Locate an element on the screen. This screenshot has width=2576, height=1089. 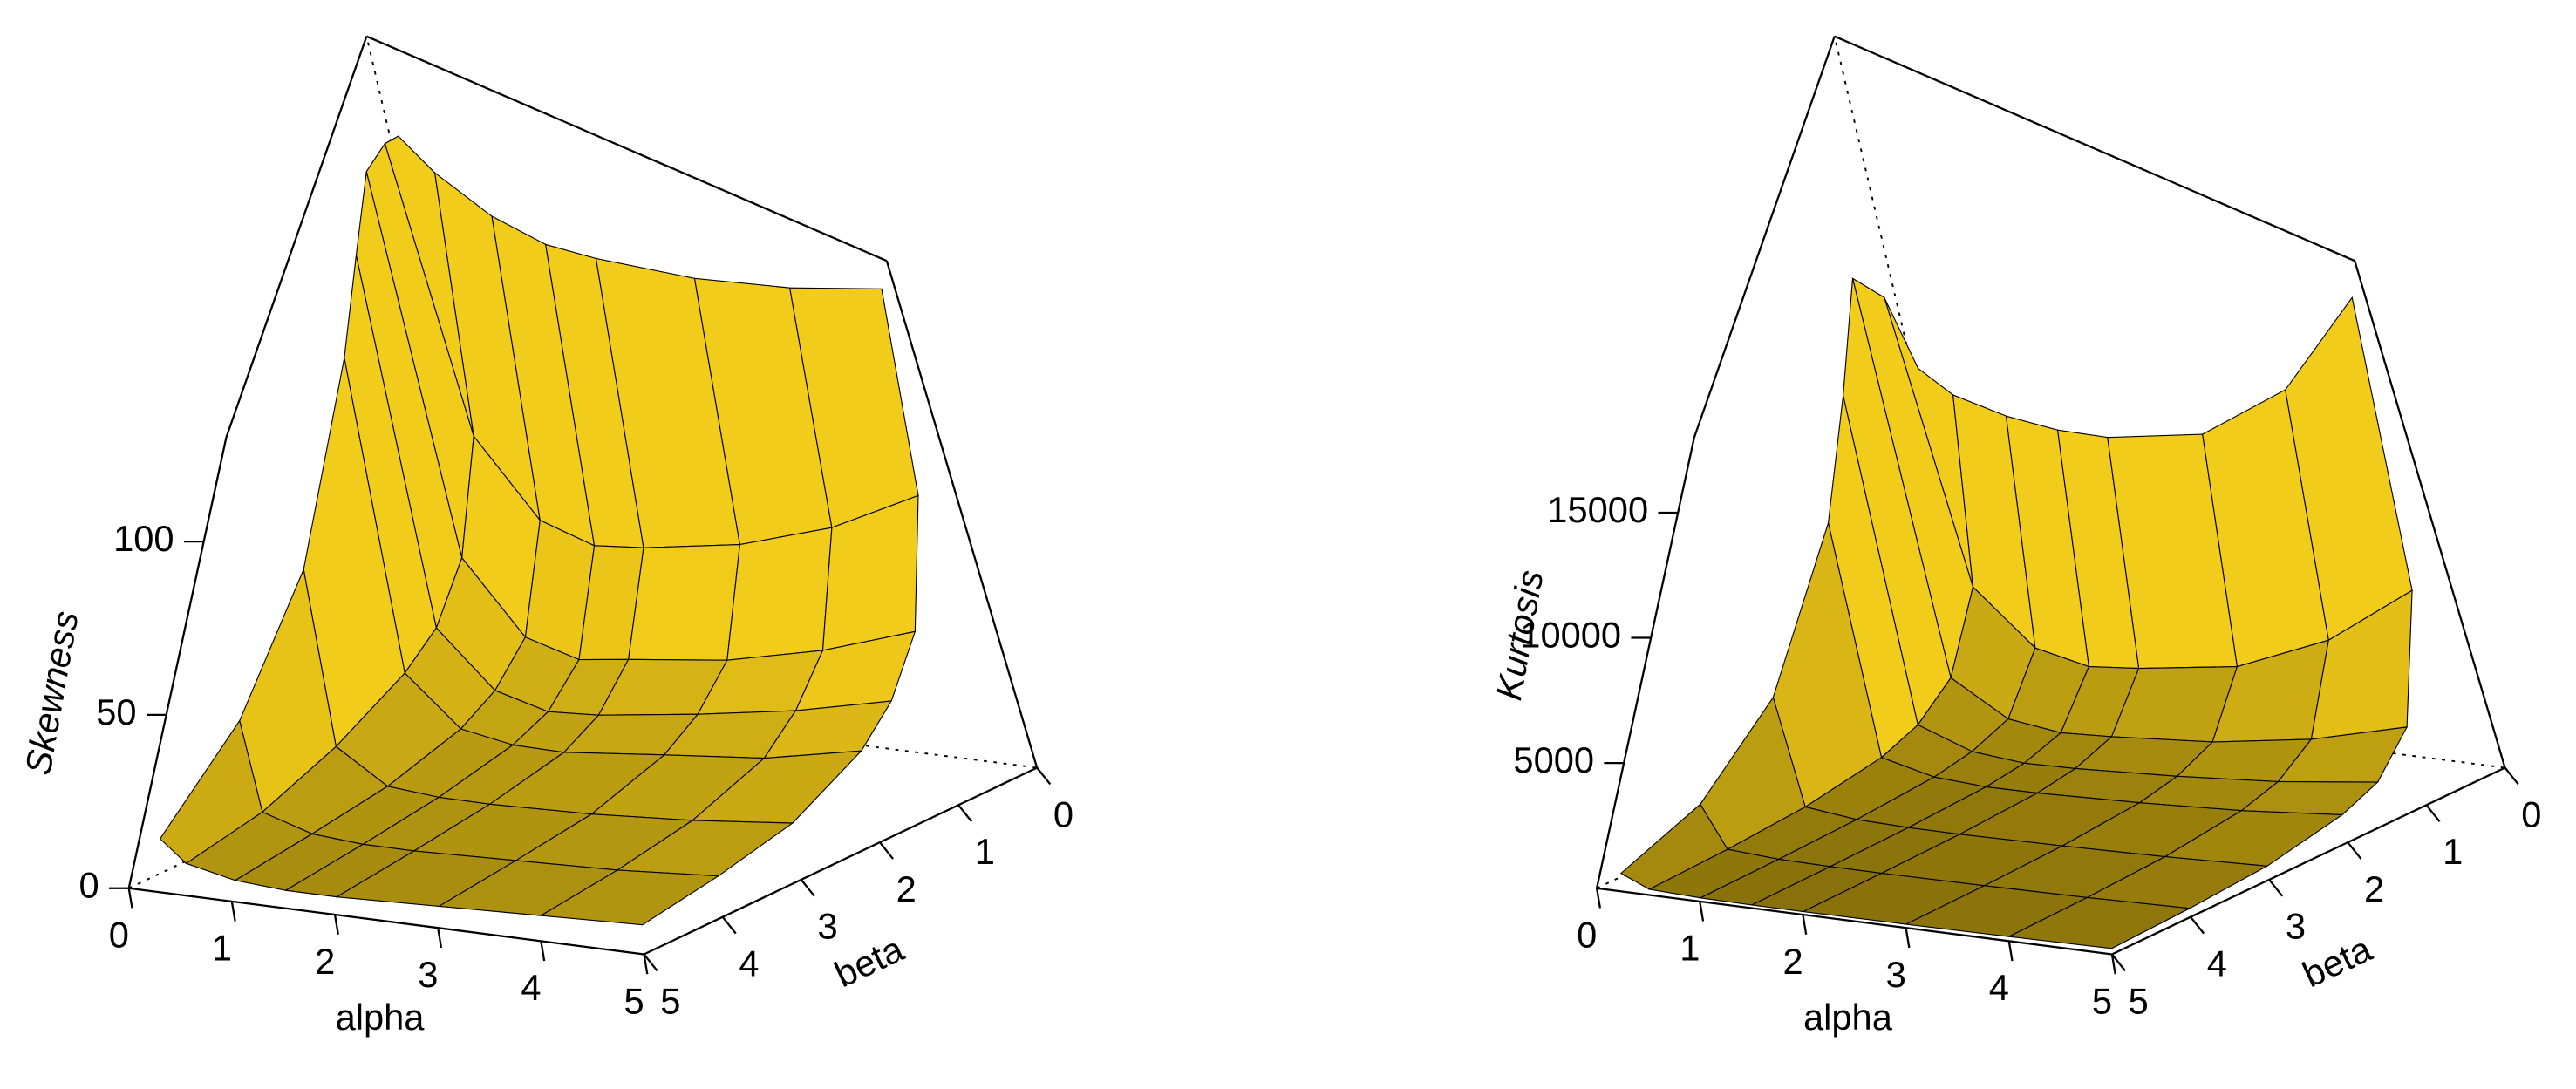
z-axis-title: Skewness is located at coordinates (51, 693).